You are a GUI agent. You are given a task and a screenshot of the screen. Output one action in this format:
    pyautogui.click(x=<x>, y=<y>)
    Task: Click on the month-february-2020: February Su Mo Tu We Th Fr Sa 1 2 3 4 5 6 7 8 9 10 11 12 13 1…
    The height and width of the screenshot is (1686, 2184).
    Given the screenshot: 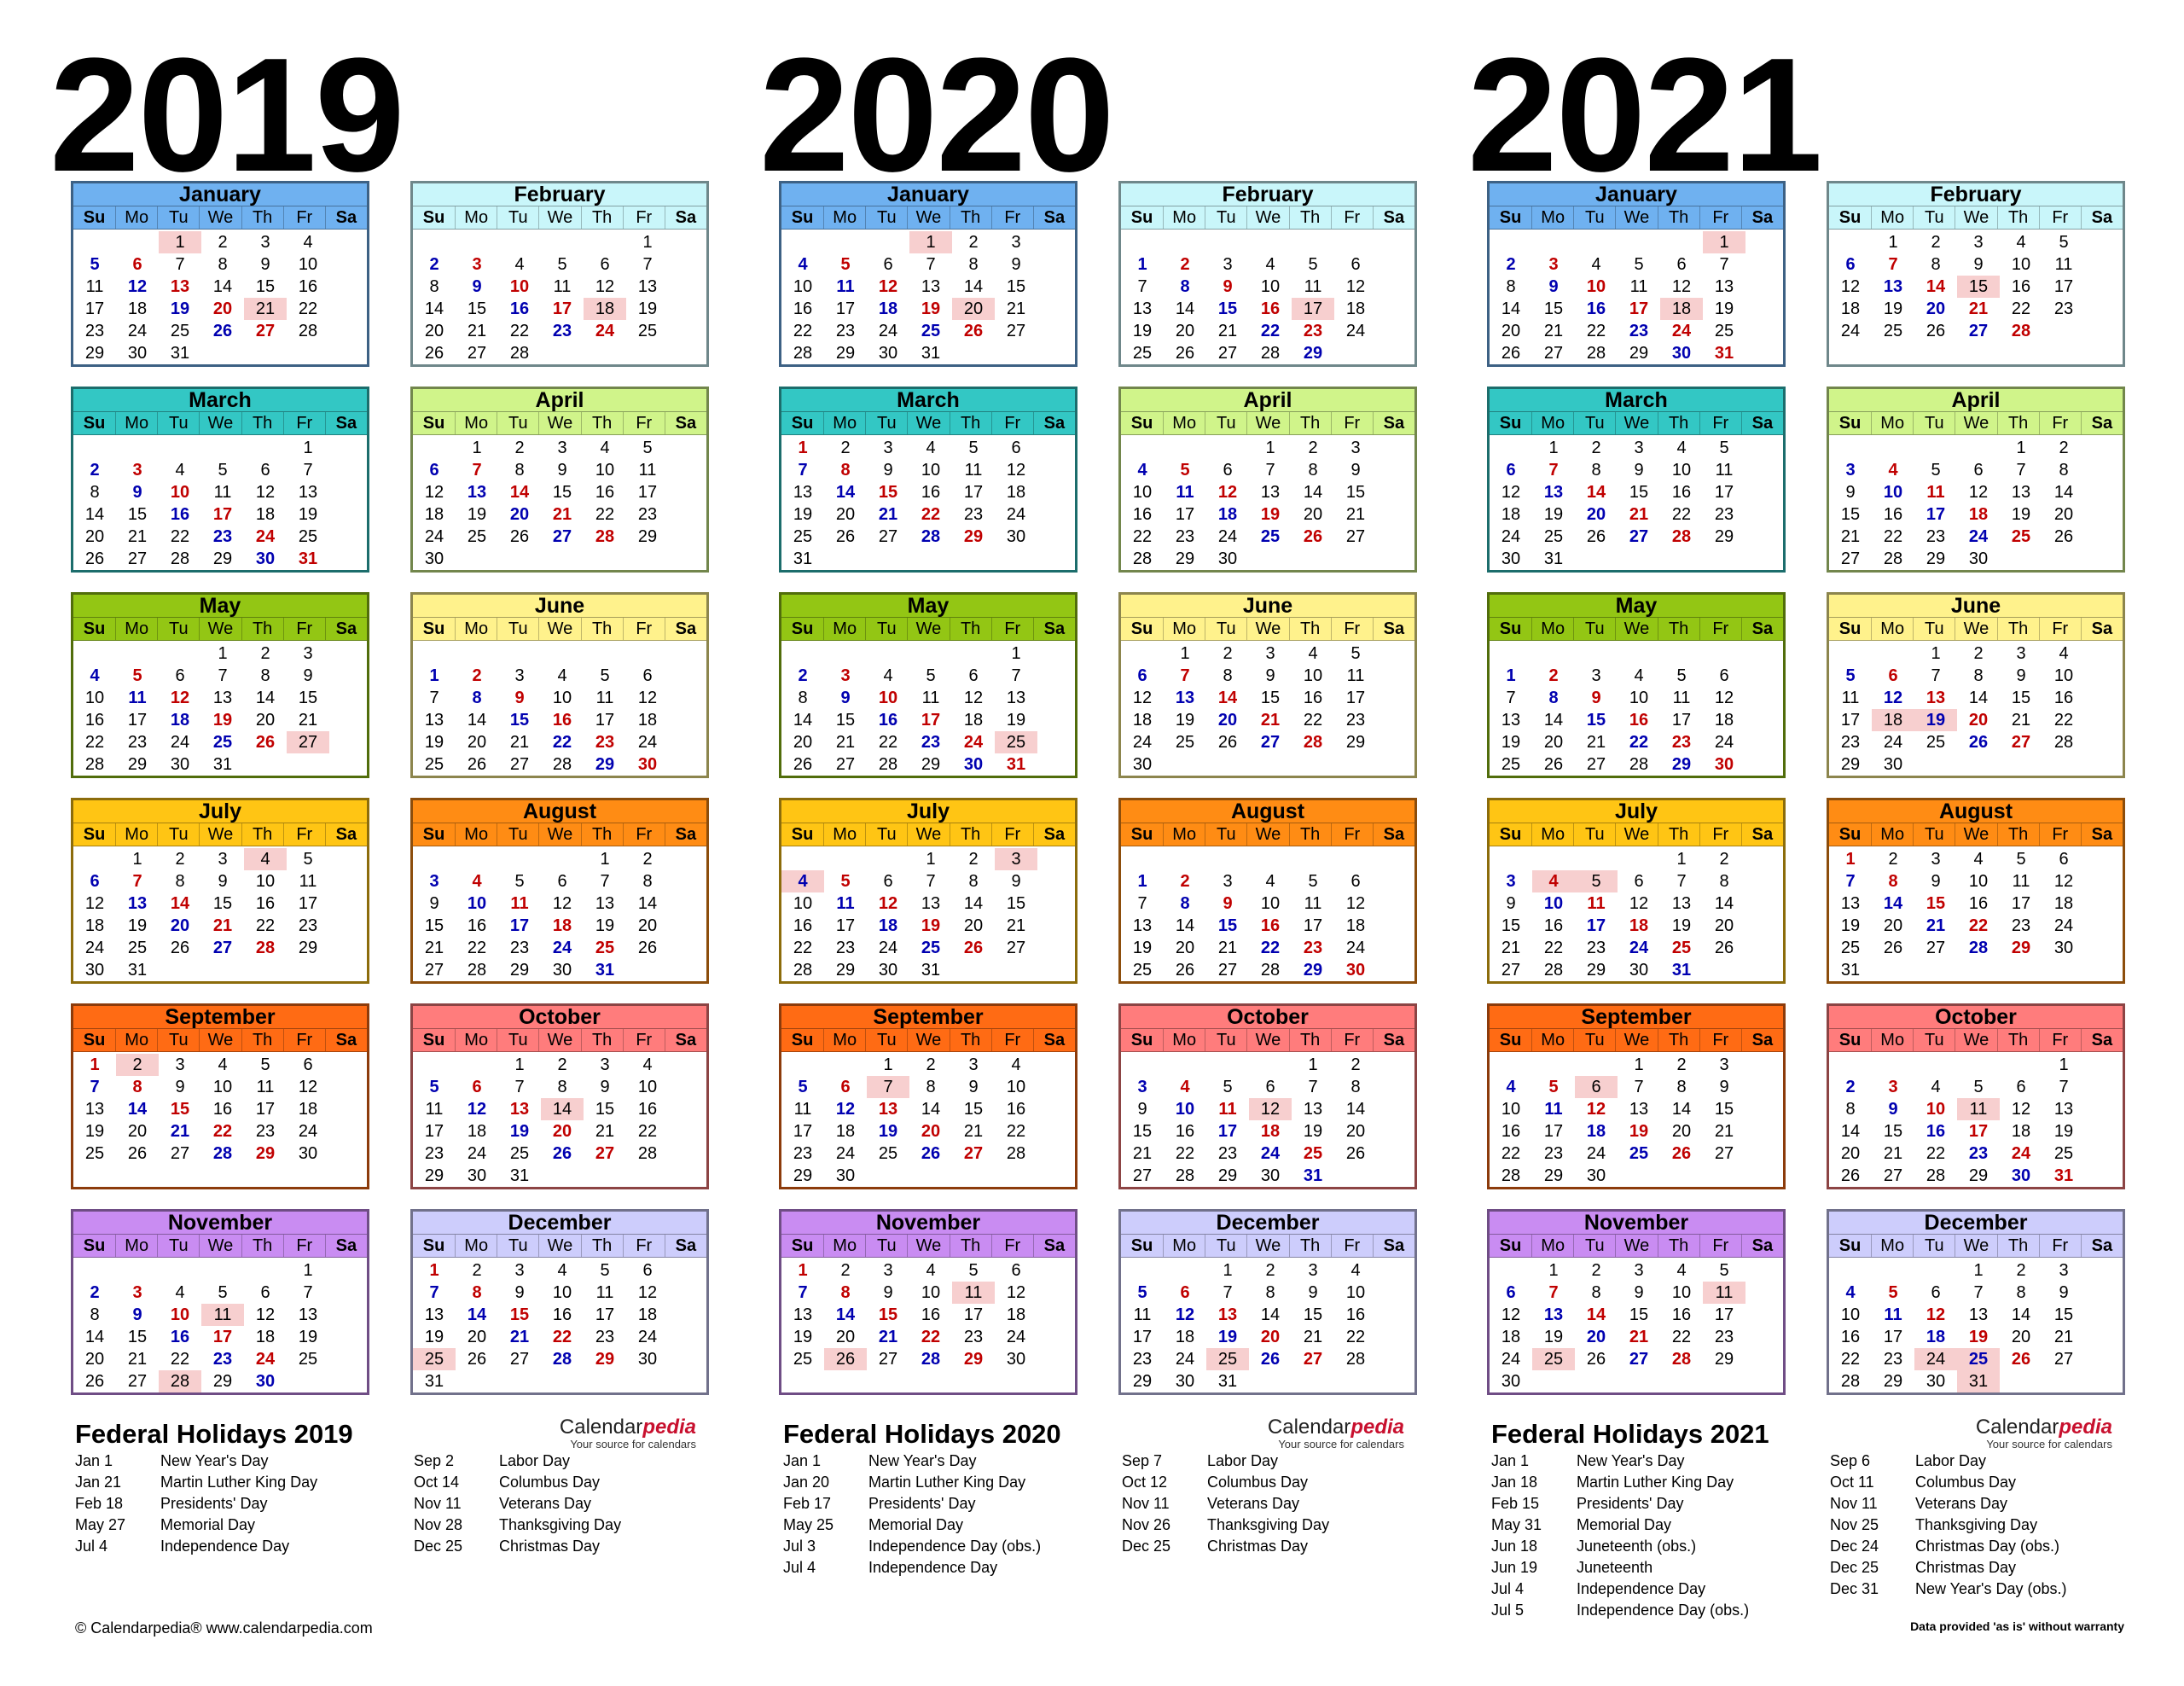 What is the action you would take?
    pyautogui.click(x=1267, y=274)
    